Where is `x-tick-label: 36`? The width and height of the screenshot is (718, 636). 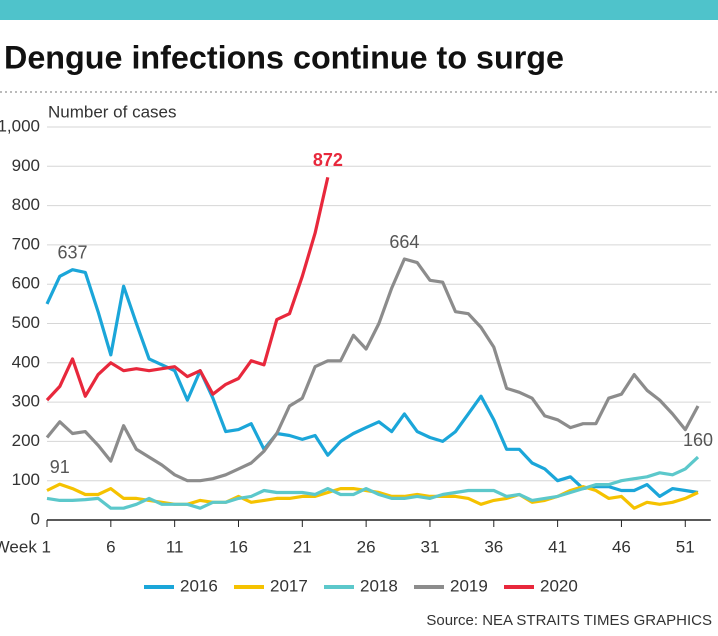 x-tick-label: 36 is located at coordinates (493, 546).